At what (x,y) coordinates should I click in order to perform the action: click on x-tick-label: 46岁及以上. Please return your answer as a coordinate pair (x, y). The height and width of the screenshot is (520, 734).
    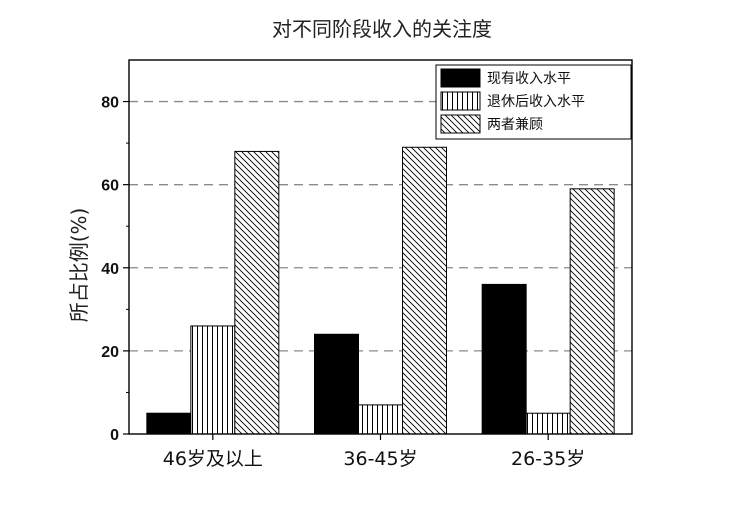
    Looking at the image, I should click on (213, 459).